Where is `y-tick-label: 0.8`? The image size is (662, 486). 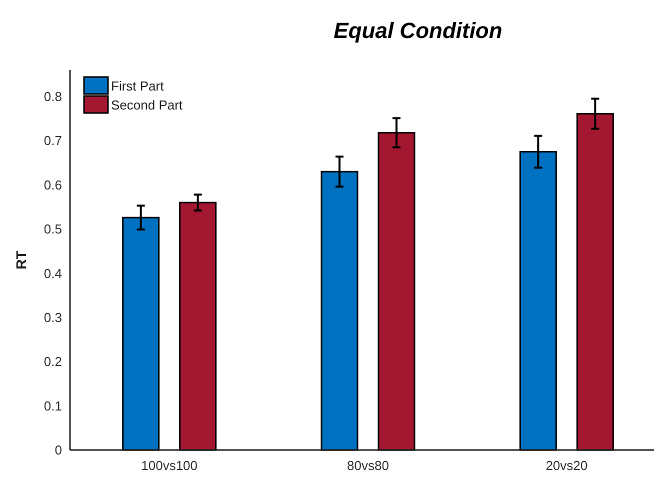 y-tick-label: 0.8 is located at coordinates (53, 96).